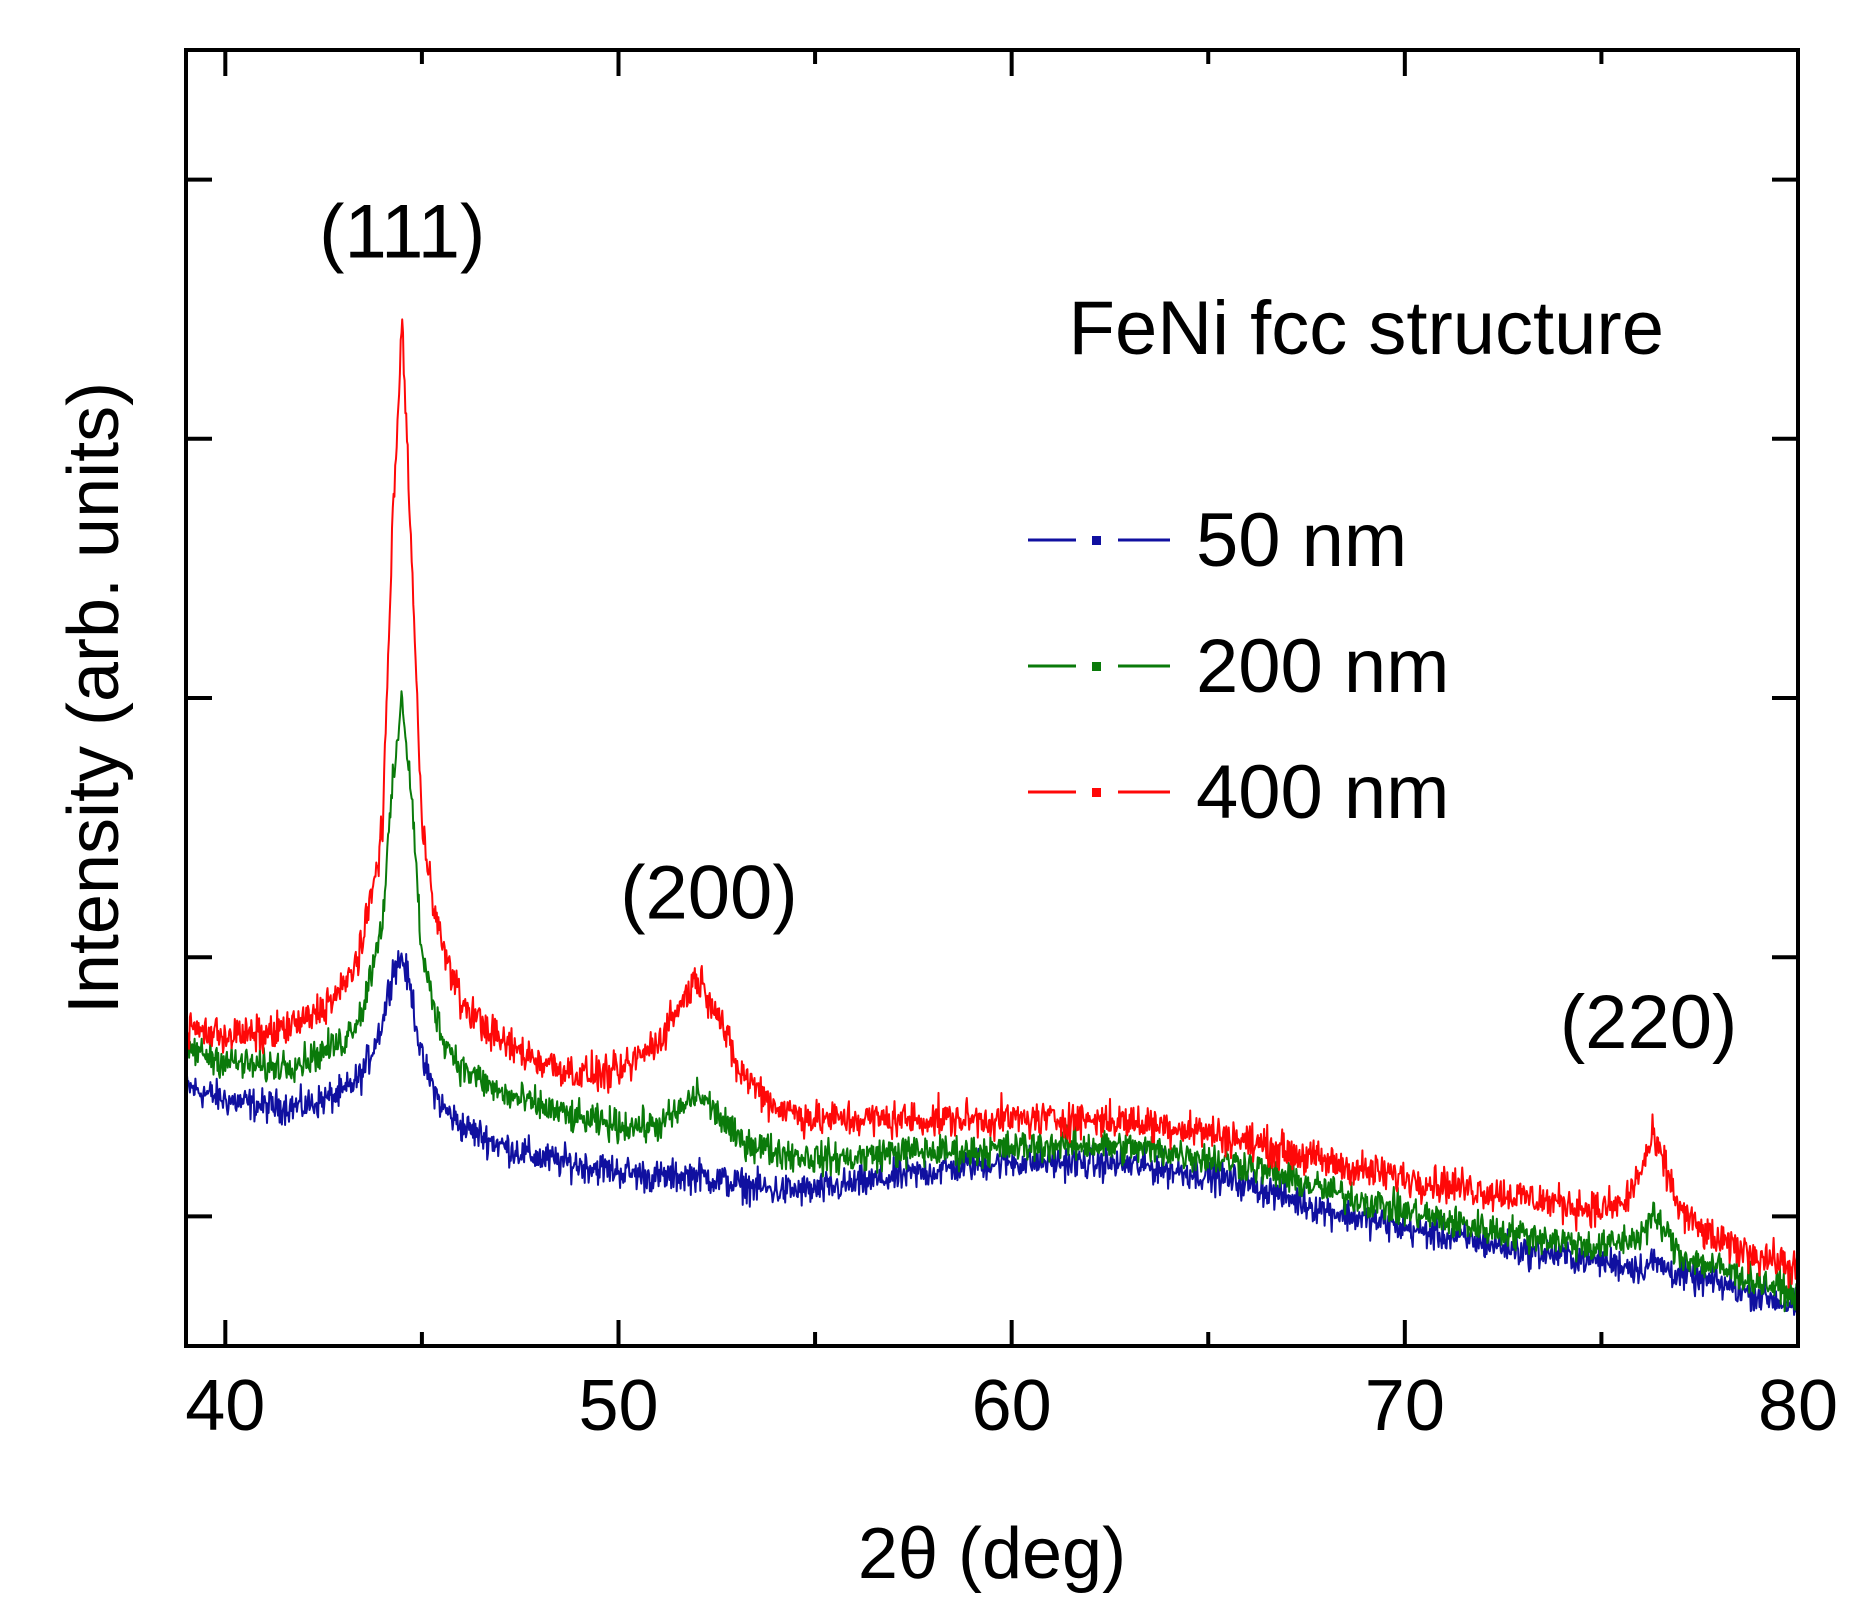 Image resolution: width=1868 pixels, height=1624 pixels. Describe the element at coordinates (1648, 1022) in the screenshot. I see `peak-annotation: (220)` at that location.